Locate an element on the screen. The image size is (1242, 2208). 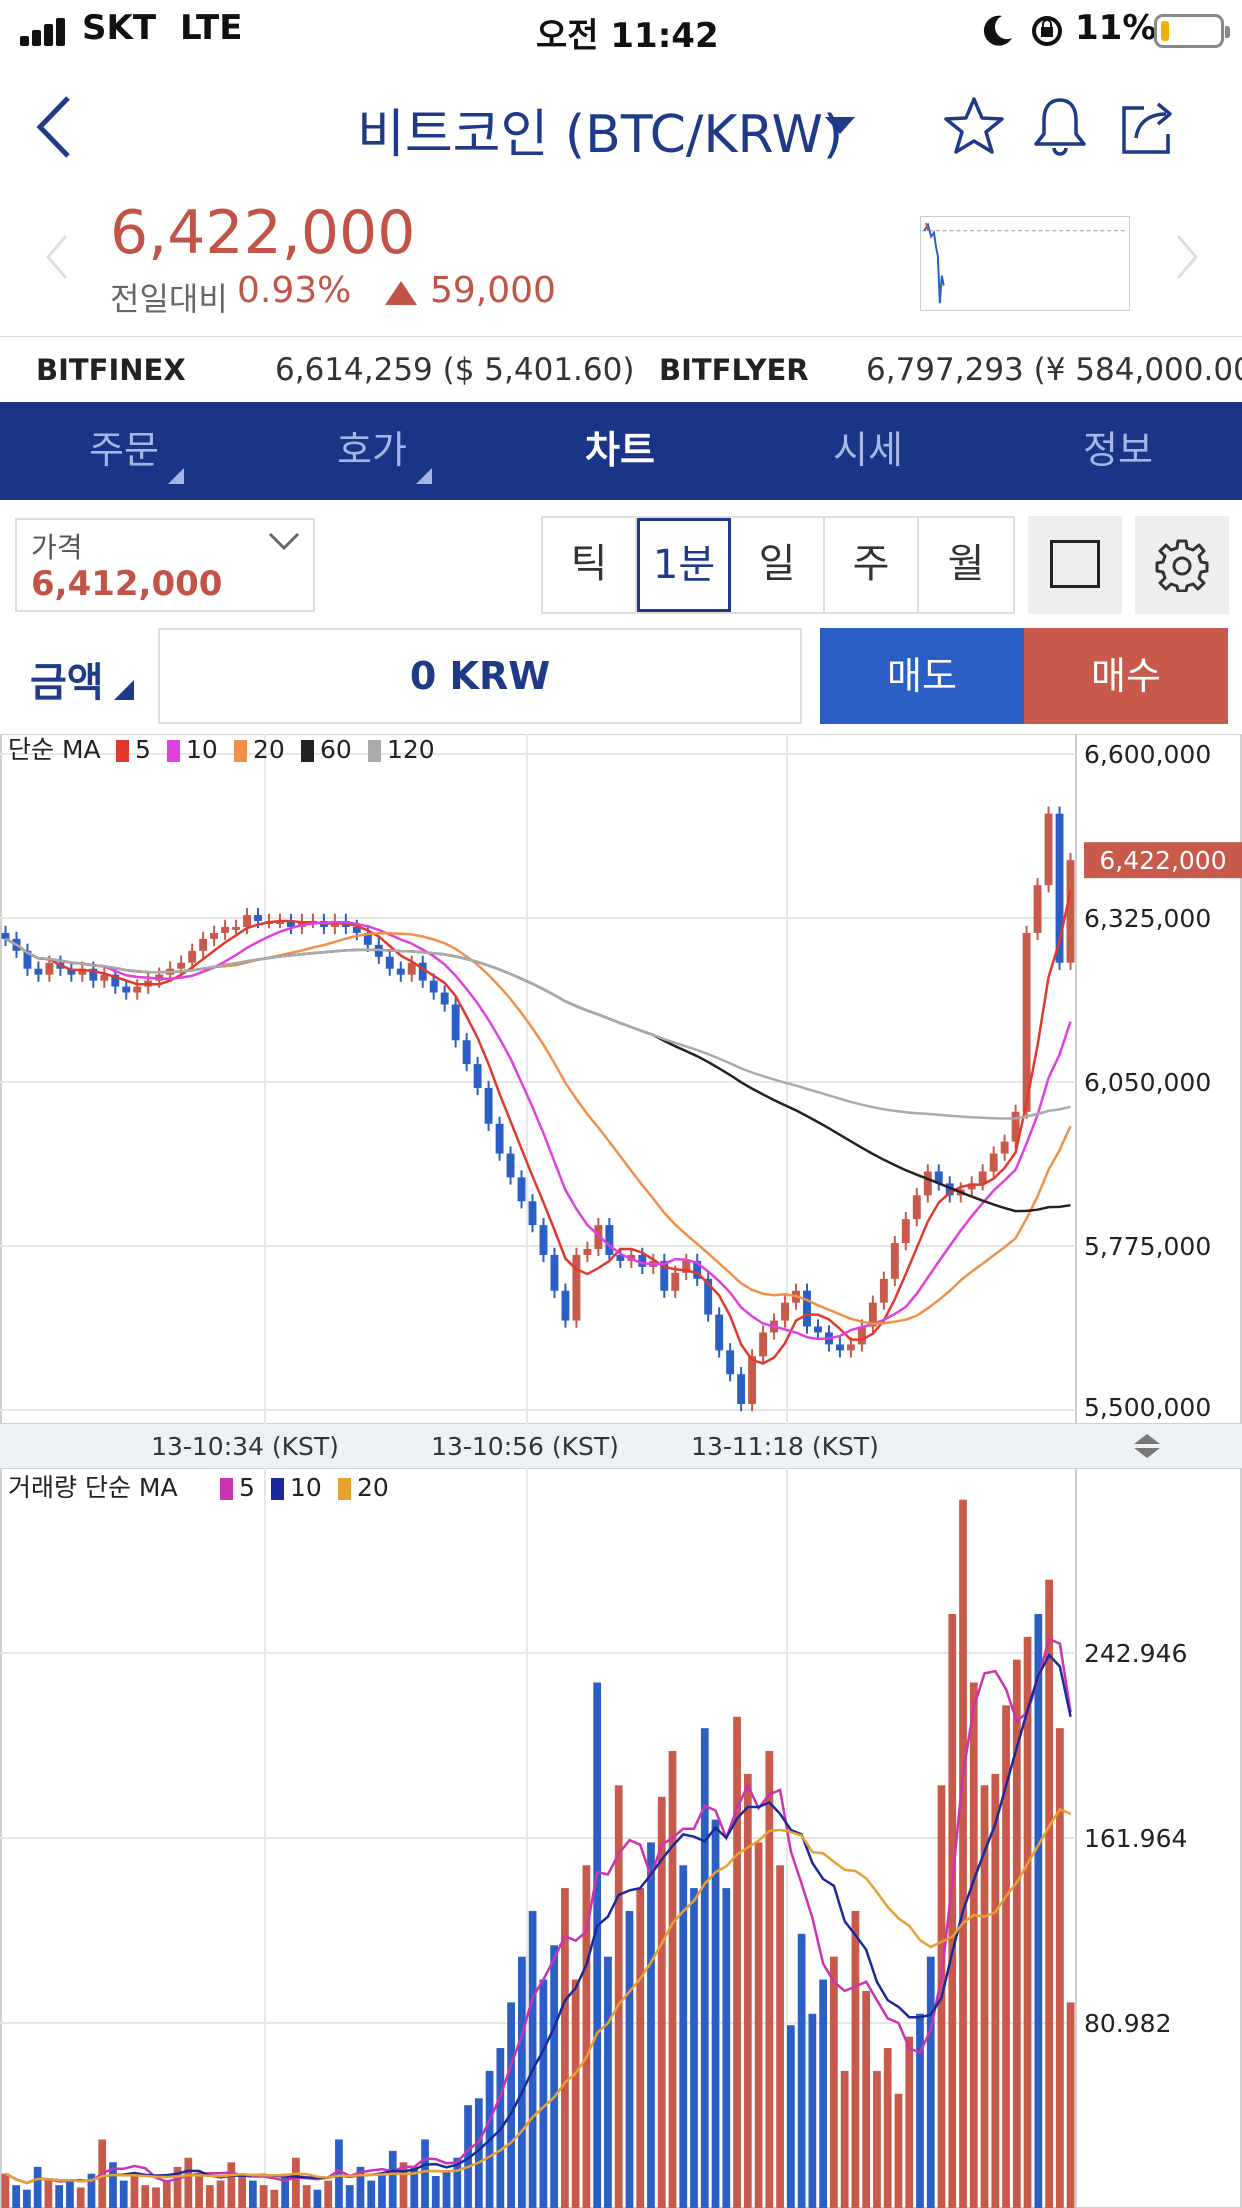
tab-order: 주문 is located at coordinates (124, 451).